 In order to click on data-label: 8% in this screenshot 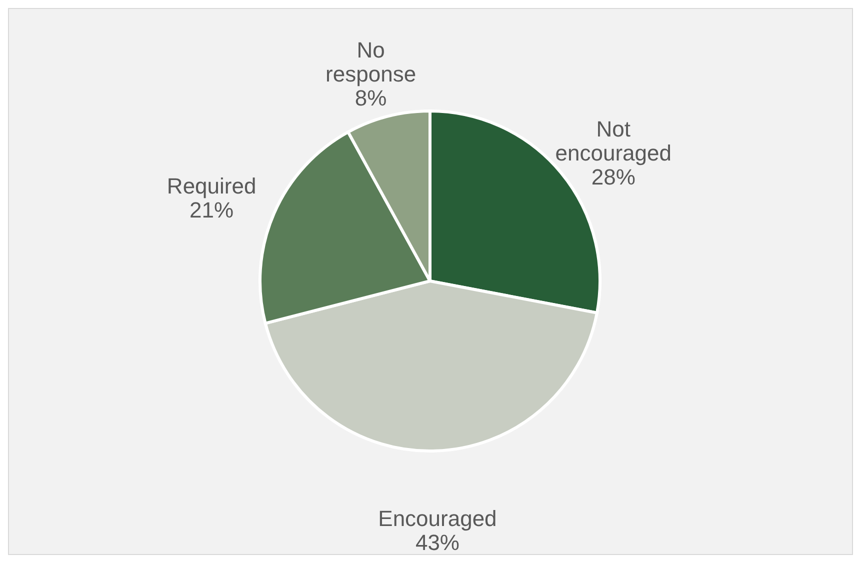, I will do `click(370, 97)`.